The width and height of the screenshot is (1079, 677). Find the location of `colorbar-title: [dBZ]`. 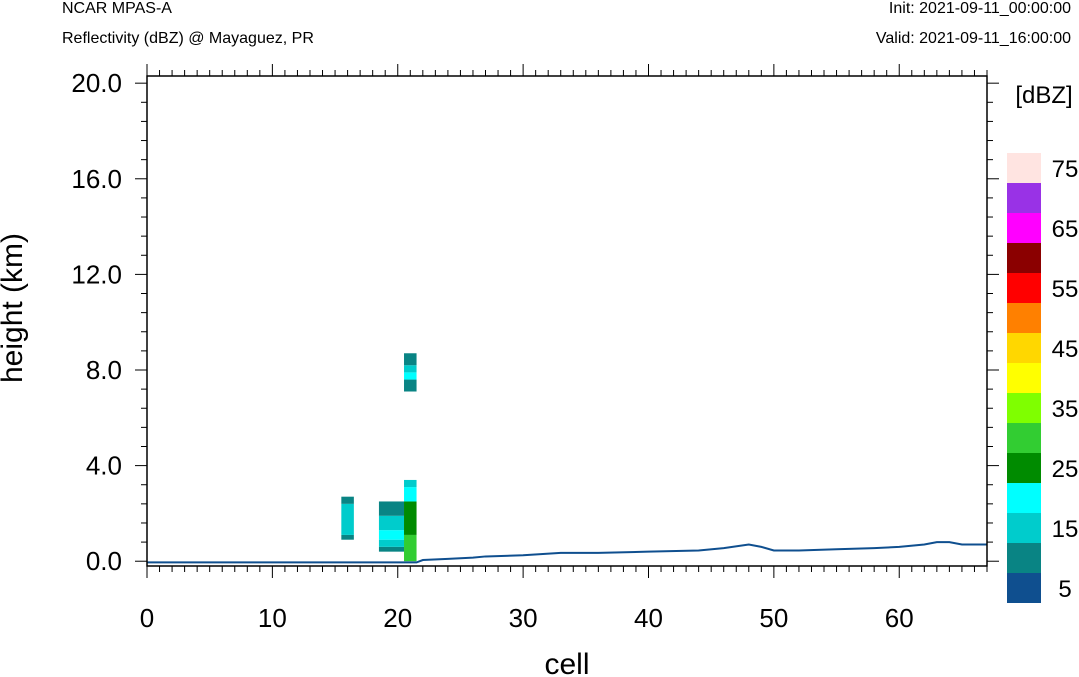

colorbar-title: [dBZ] is located at coordinates (1043, 95).